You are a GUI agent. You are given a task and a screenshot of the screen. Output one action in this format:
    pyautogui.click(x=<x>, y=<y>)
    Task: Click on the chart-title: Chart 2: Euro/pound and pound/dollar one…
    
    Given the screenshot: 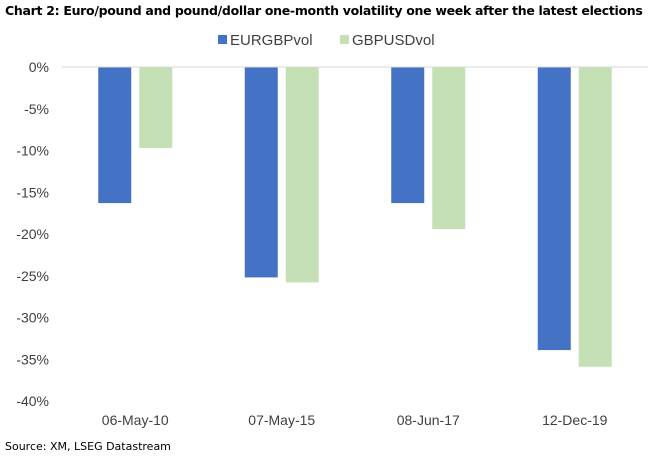 What is the action you would take?
    pyautogui.click(x=324, y=10)
    